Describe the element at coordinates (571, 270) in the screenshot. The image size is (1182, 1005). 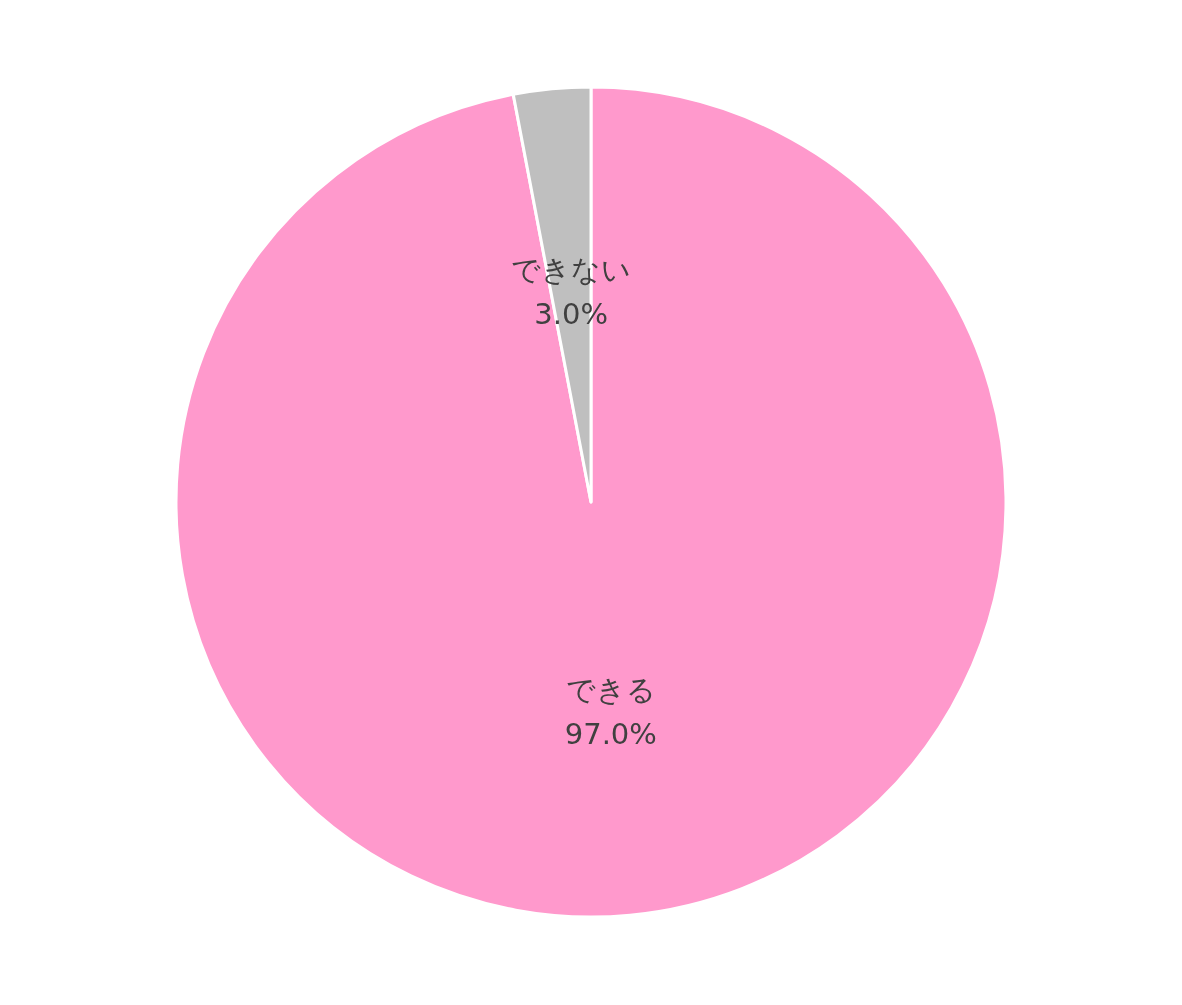
I see `slice-label: できない` at that location.